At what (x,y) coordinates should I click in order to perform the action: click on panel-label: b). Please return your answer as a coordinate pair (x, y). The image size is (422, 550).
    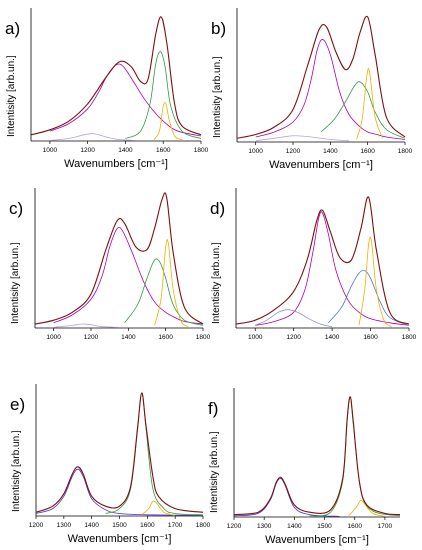
    Looking at the image, I should click on (218, 28).